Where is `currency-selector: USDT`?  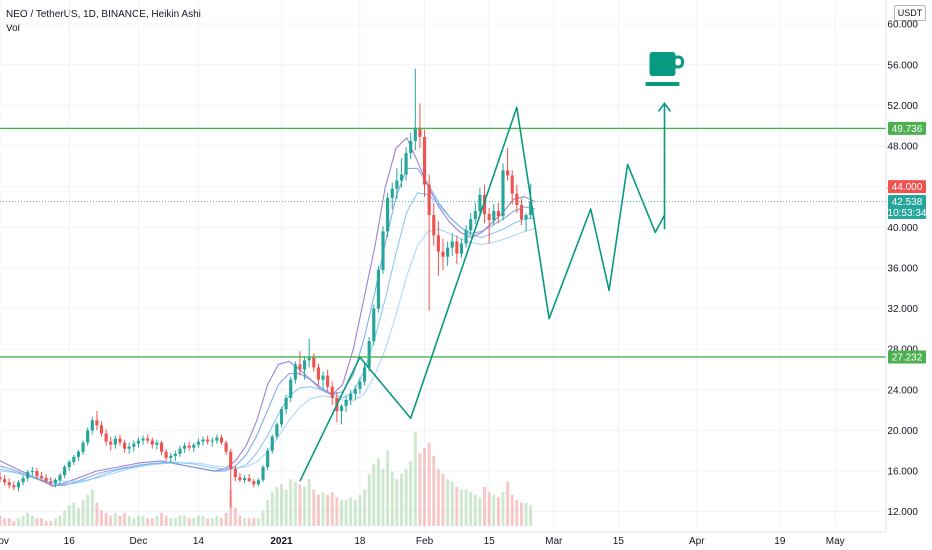
currency-selector: USDT is located at coordinates (910, 13).